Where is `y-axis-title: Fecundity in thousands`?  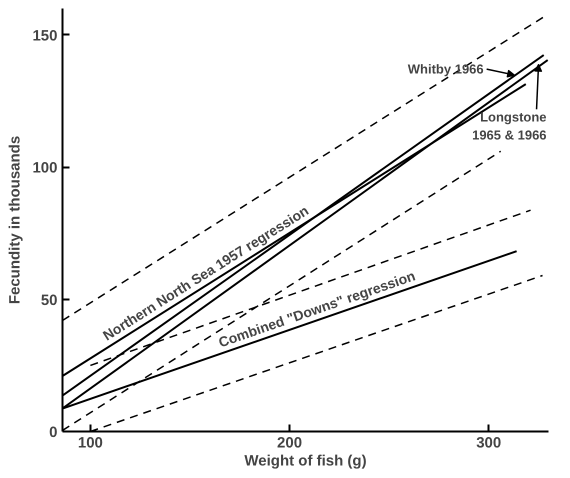 y-axis-title: Fecundity in thousands is located at coordinates (15, 220).